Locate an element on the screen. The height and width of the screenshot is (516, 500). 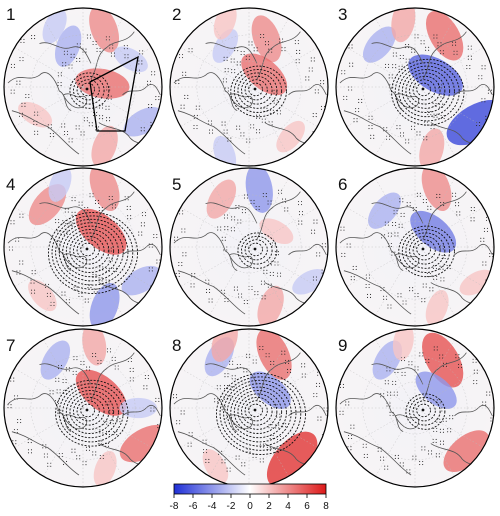
map-panel-9: 9 is located at coordinates (415, 408).